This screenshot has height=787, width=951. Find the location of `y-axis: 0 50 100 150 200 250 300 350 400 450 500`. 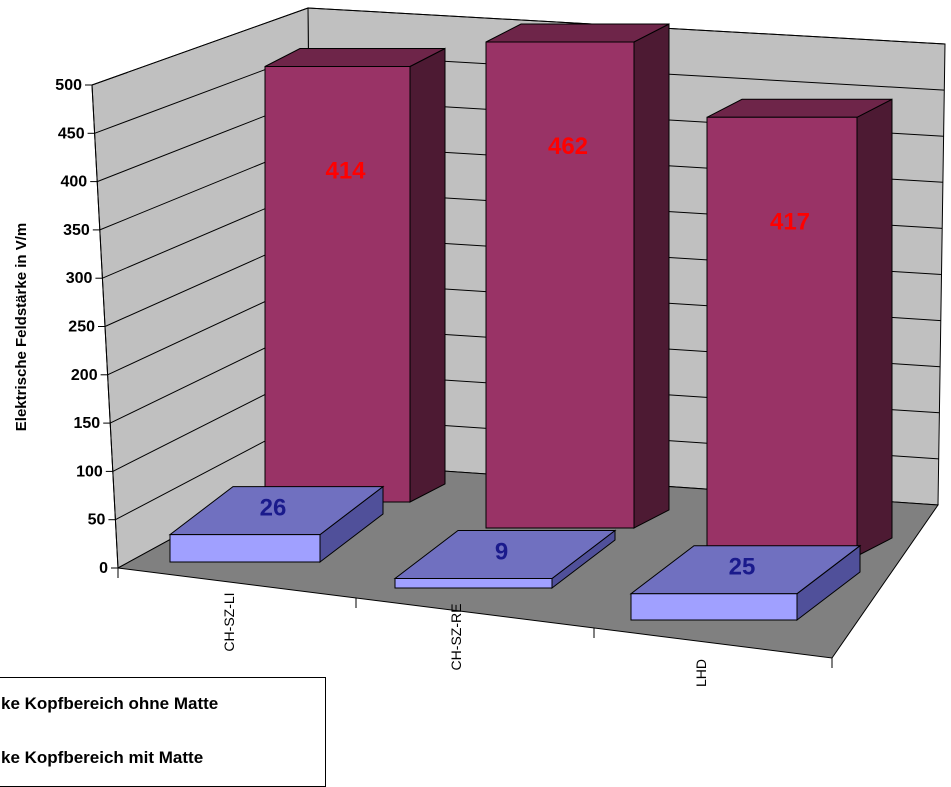

y-axis: 0 50 100 150 200 250 300 350 400 450 500 is located at coordinates (87, 327).